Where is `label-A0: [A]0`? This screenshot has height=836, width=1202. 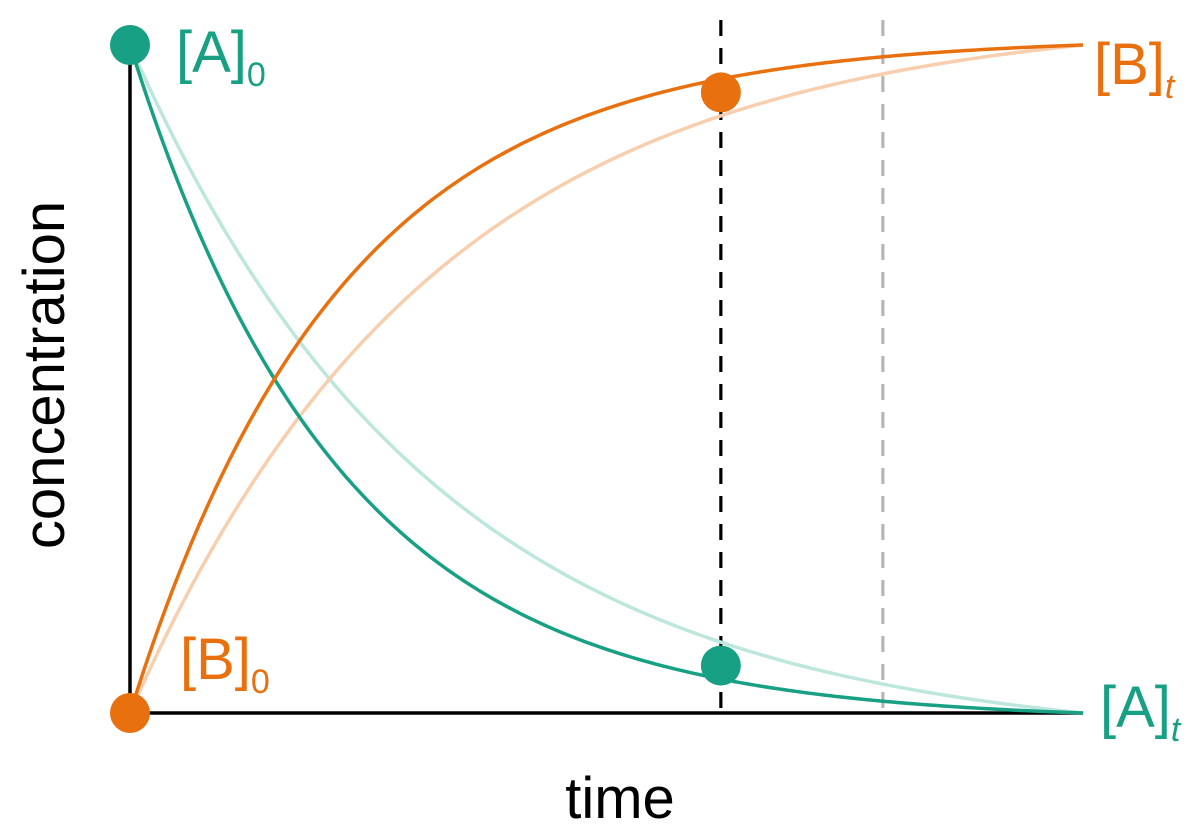 label-A0: [A]0 is located at coordinates (221, 57).